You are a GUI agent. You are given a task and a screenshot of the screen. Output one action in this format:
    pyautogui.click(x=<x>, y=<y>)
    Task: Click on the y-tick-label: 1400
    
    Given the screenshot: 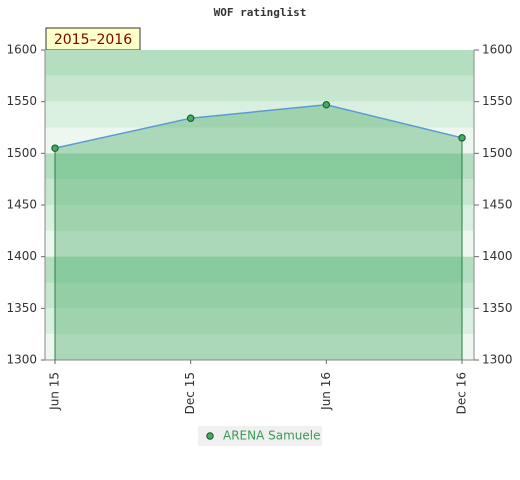 What is the action you would take?
    pyautogui.click(x=21, y=256)
    